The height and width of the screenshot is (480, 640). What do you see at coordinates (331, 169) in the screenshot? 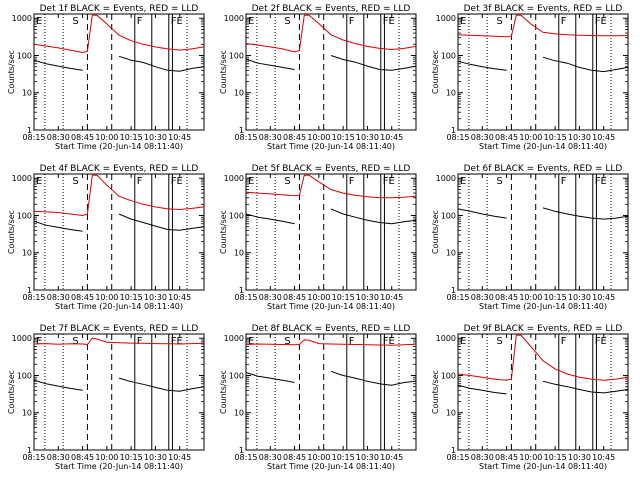
I see `panel-title: Det 5f BLACK = Events, RED = LLD` at bounding box center [331, 169].